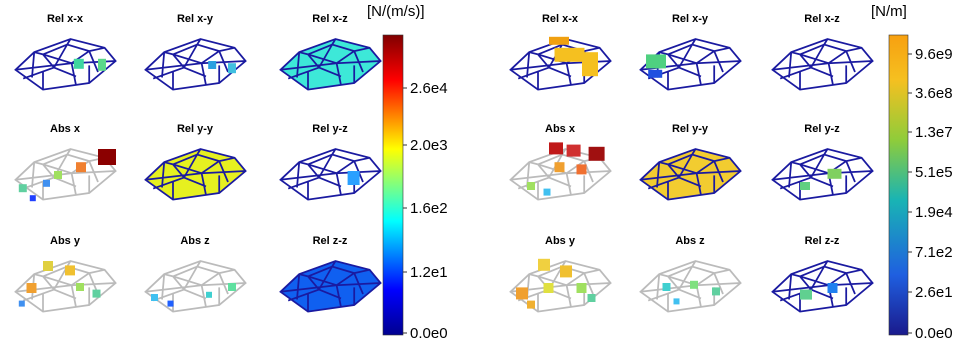  What do you see at coordinates (934, 172) in the screenshot?
I see `colorbar-tick-label: 5.1e5` at bounding box center [934, 172].